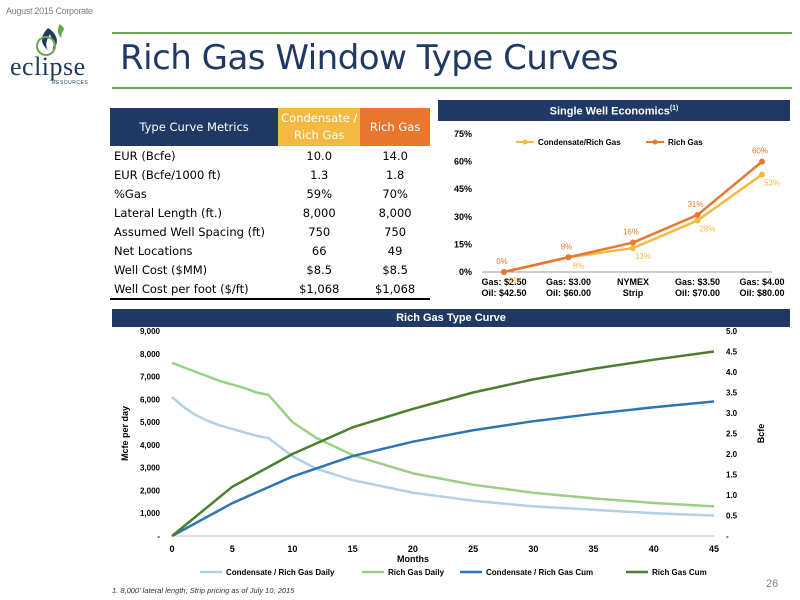  I want to click on econ-category-label: Gas: $4.00, so click(761, 282).